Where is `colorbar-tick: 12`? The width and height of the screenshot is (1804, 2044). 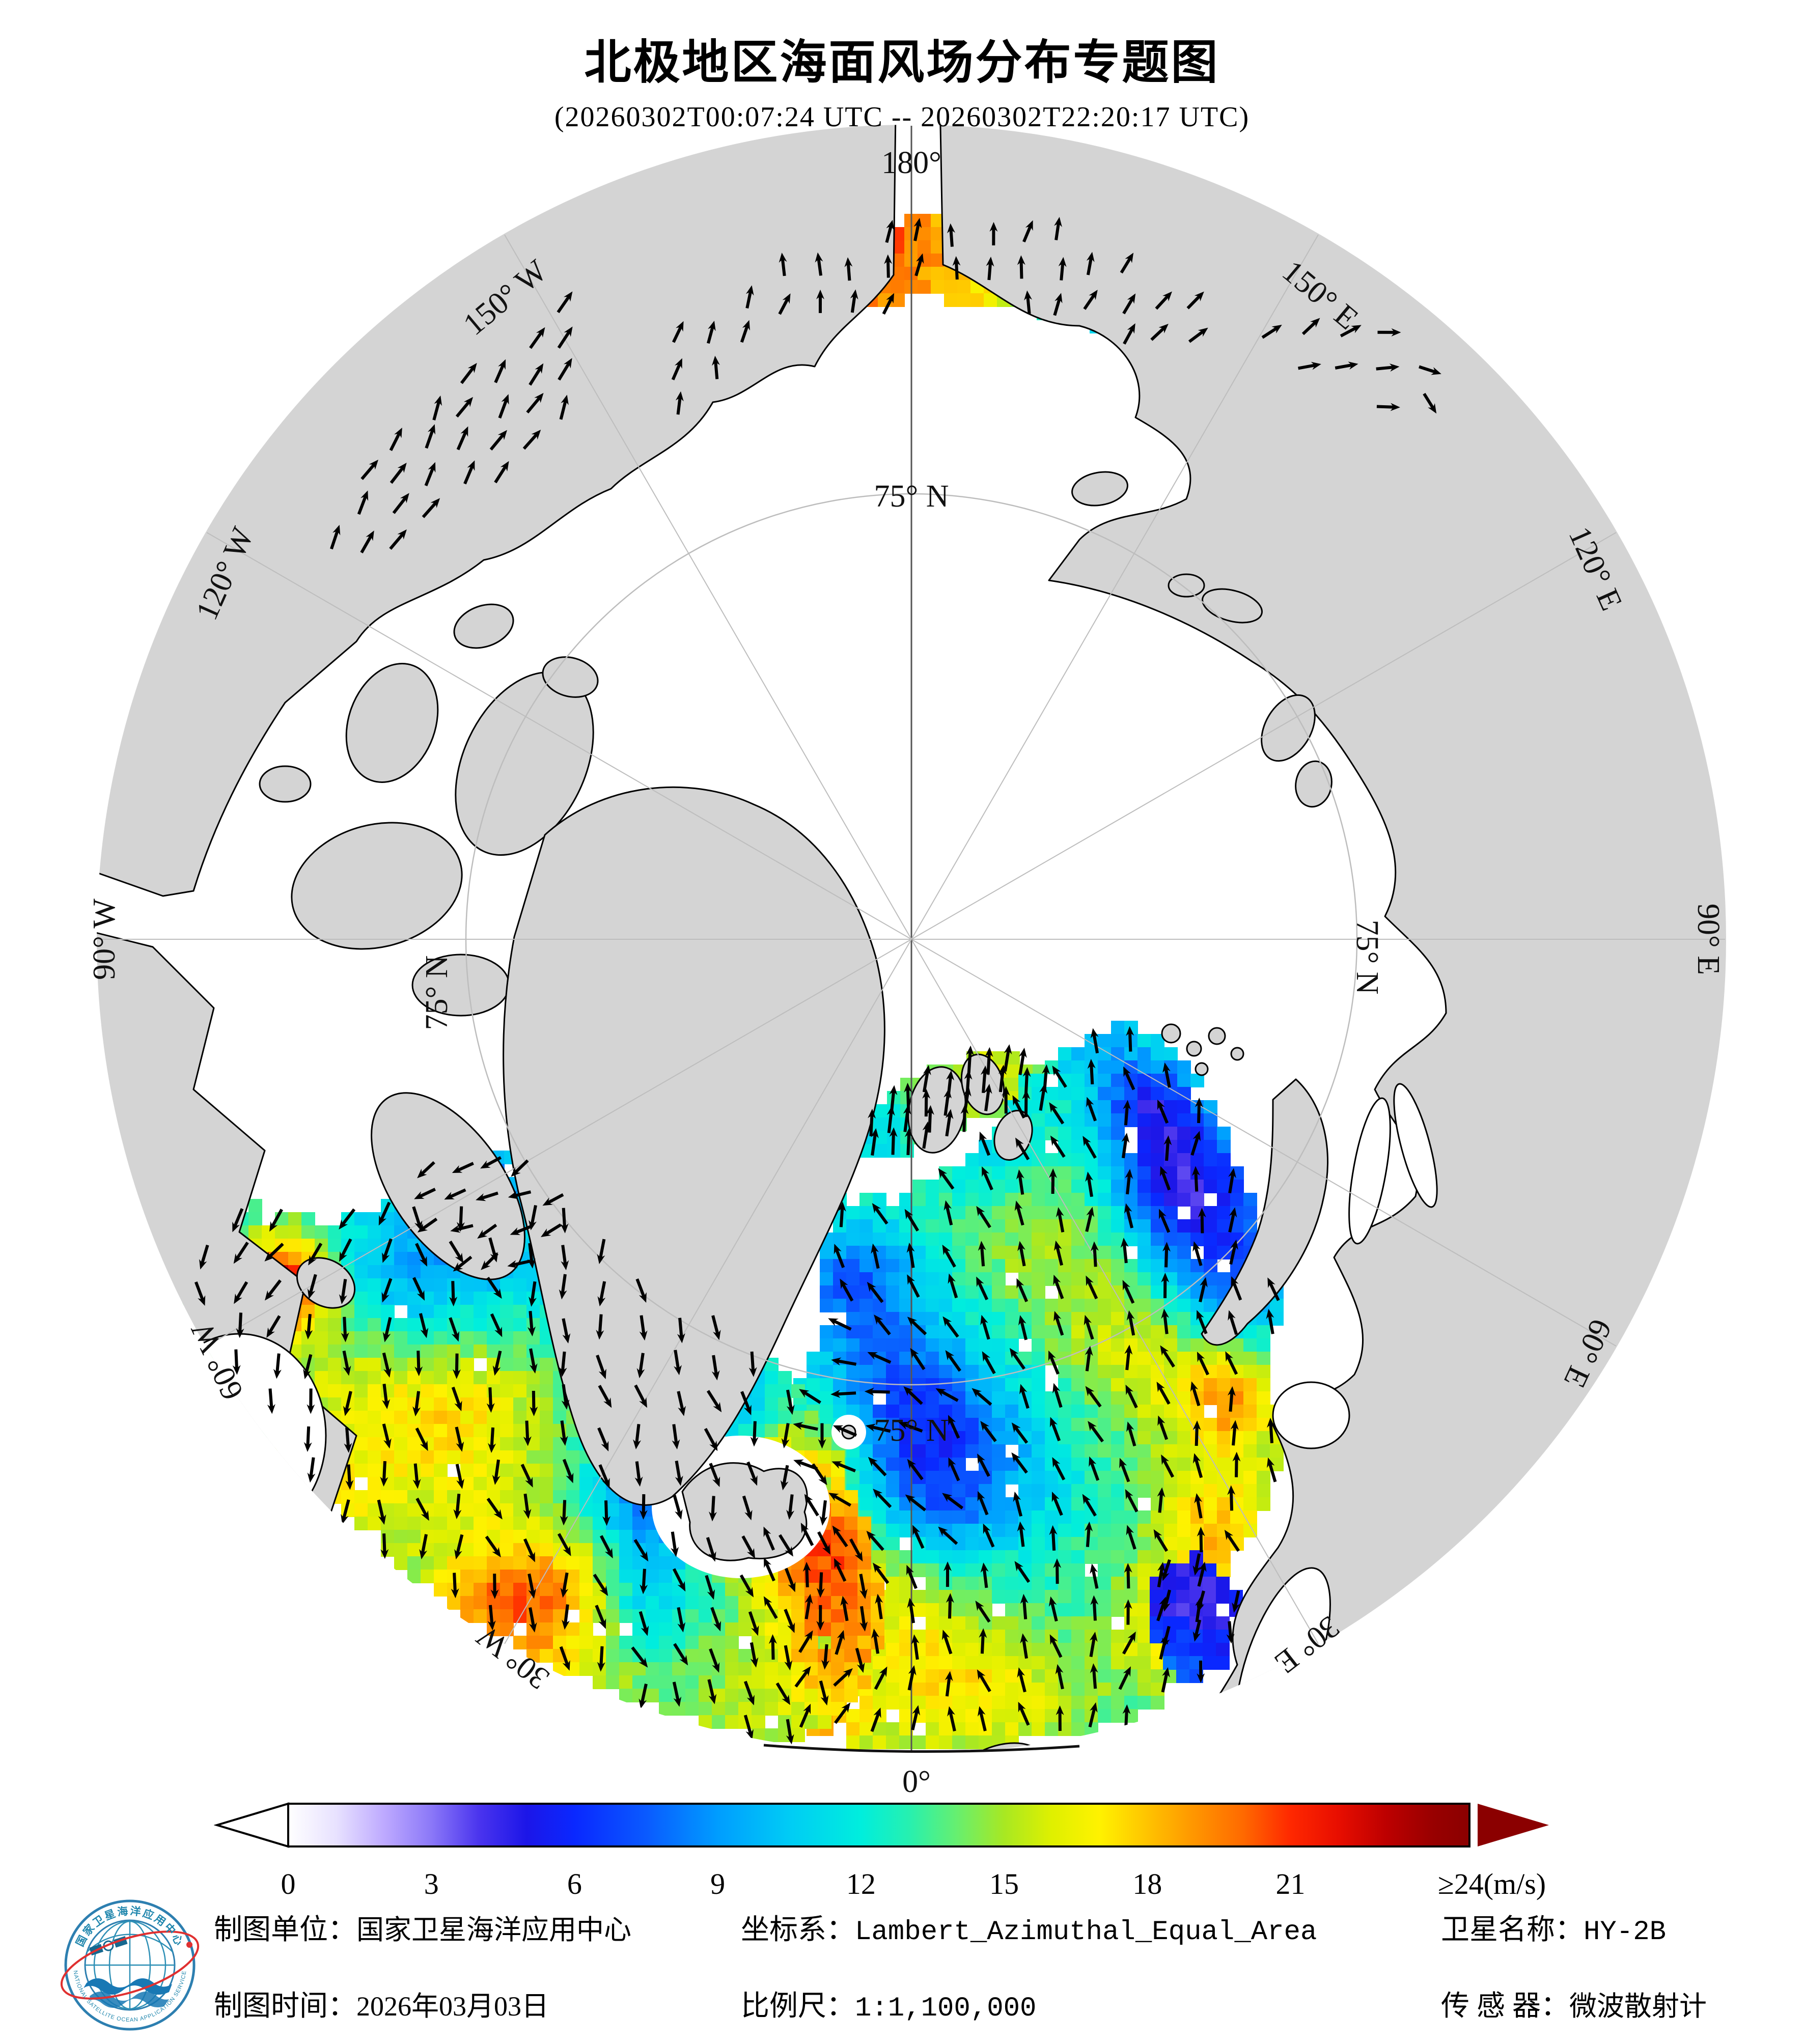 colorbar-tick: 12 is located at coordinates (861, 1883).